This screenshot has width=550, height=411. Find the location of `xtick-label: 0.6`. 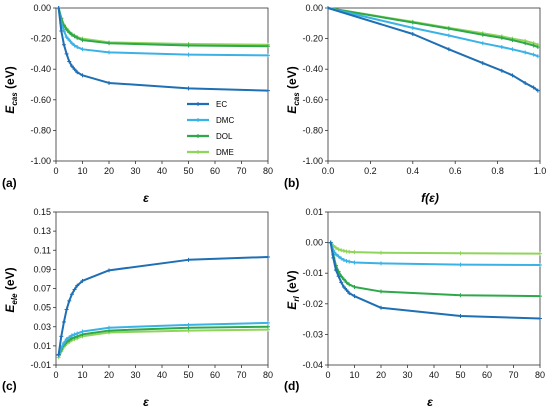

xtick-label: 0.6 is located at coordinates (455, 171).